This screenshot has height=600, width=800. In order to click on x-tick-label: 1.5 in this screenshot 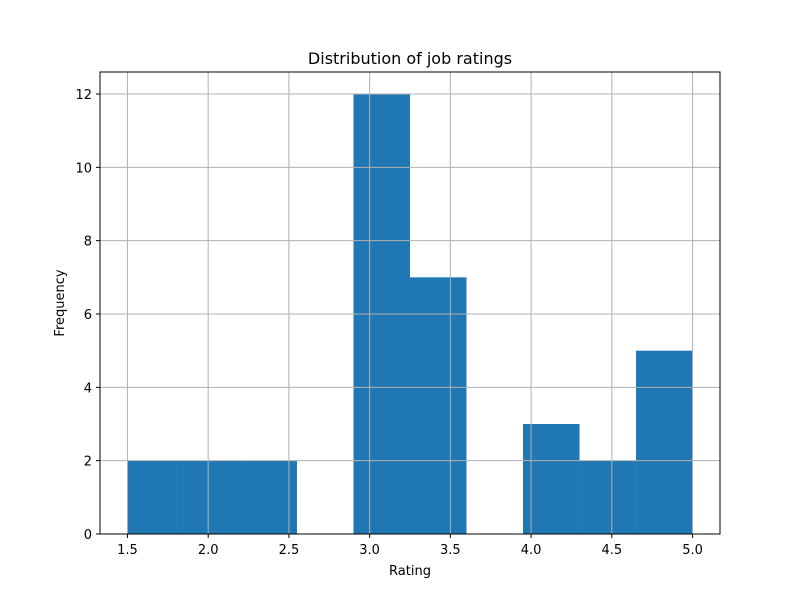, I will do `click(127, 550)`.